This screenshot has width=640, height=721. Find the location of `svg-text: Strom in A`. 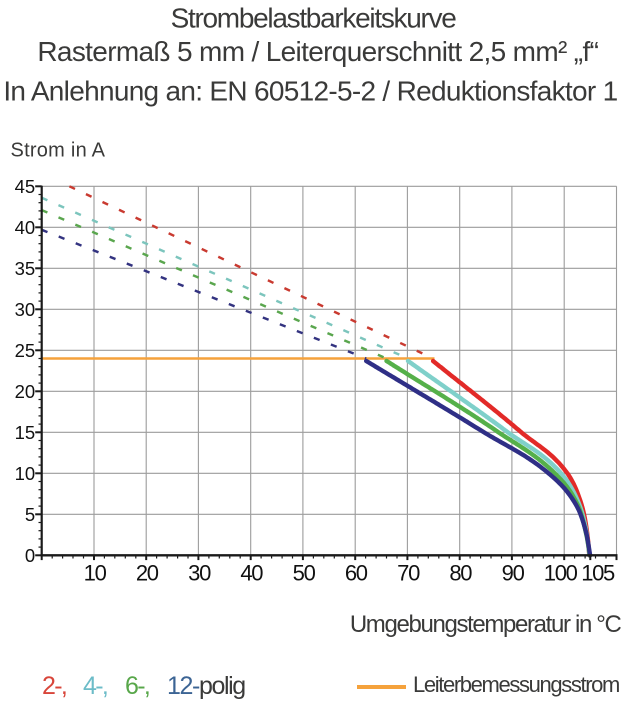

svg-text: Strom in A is located at coordinates (58, 151).